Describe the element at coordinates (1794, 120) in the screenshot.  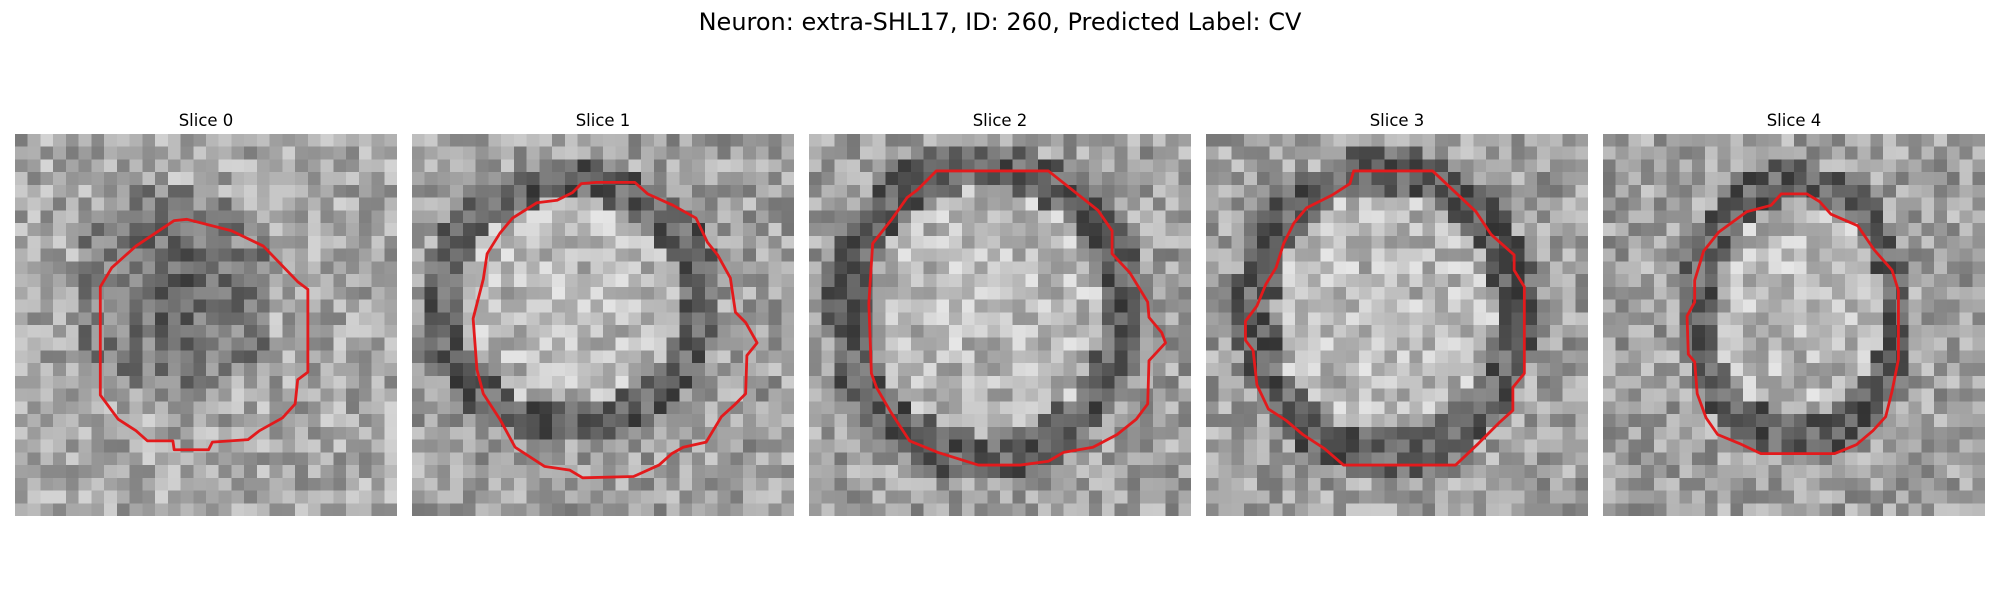
I see `slice-title: Slice 4` at that location.